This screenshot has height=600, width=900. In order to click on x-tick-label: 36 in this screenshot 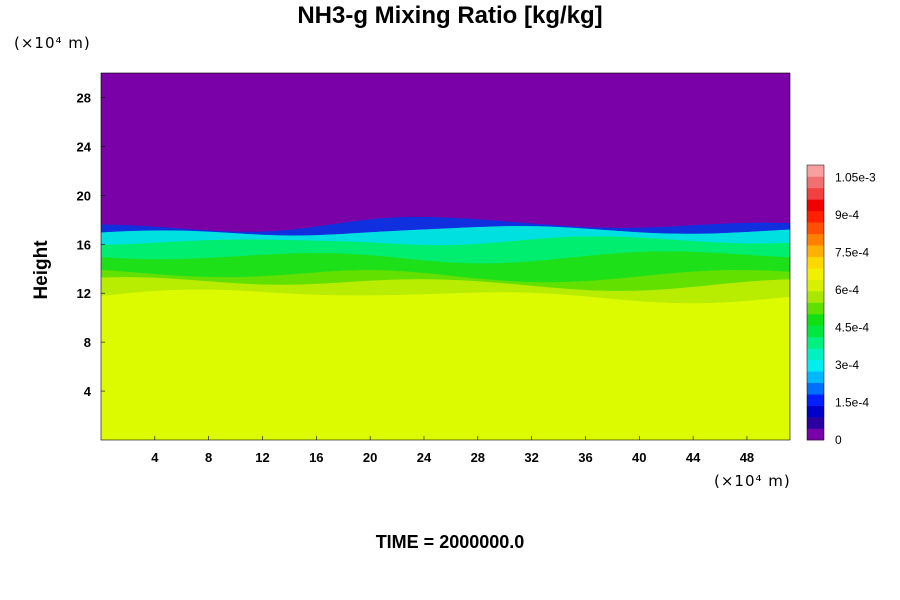, I will do `click(585, 457)`.